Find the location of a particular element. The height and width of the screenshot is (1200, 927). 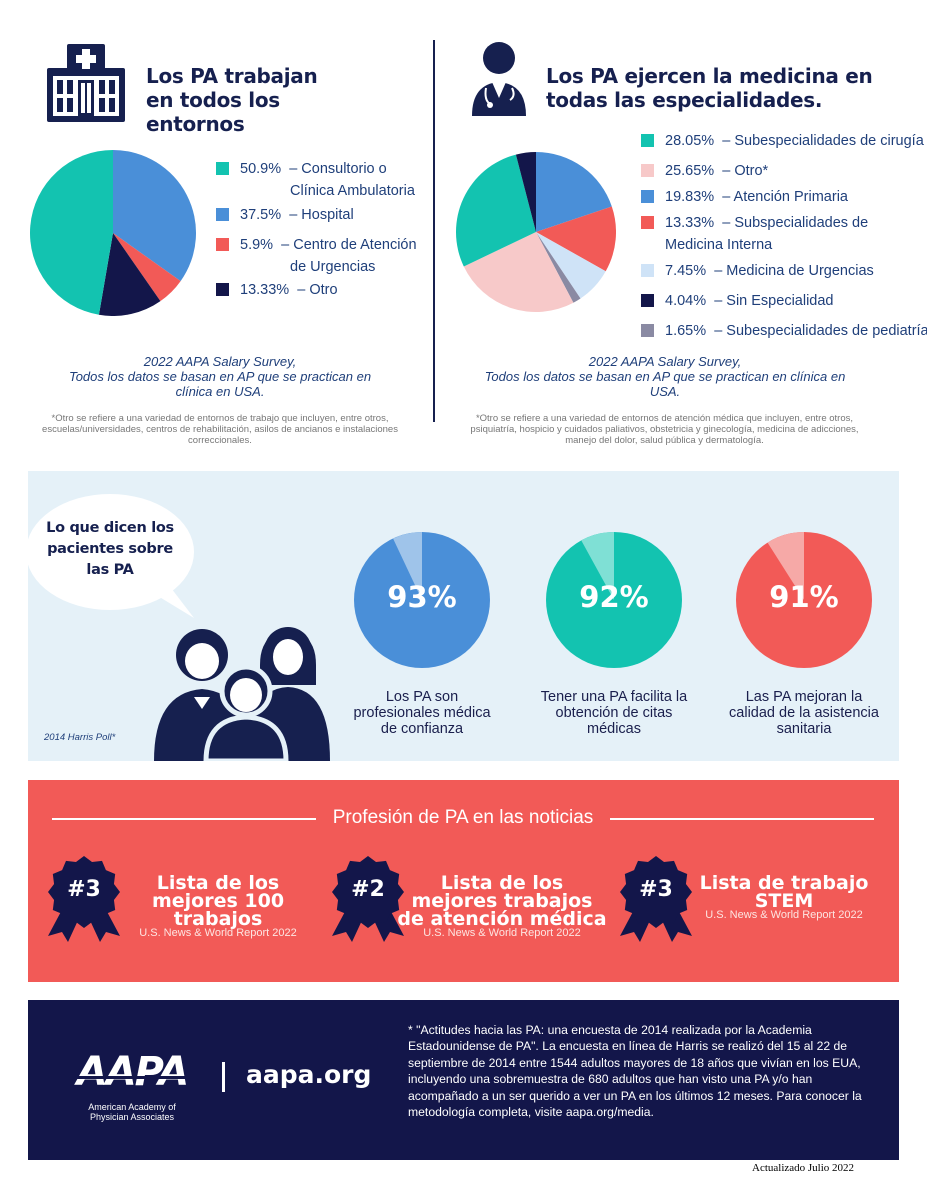

legend-text: 37.5% – Hospital is located at coordinates (297, 215).